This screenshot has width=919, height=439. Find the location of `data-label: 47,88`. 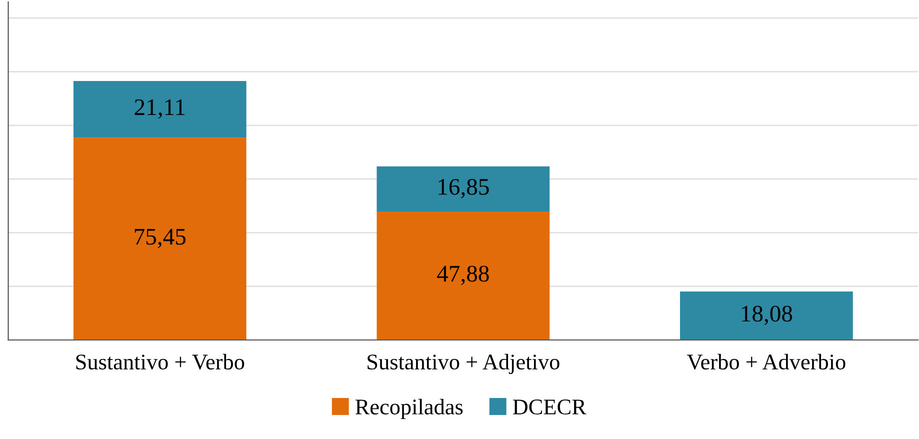

data-label: 47,88 is located at coordinates (463, 276).